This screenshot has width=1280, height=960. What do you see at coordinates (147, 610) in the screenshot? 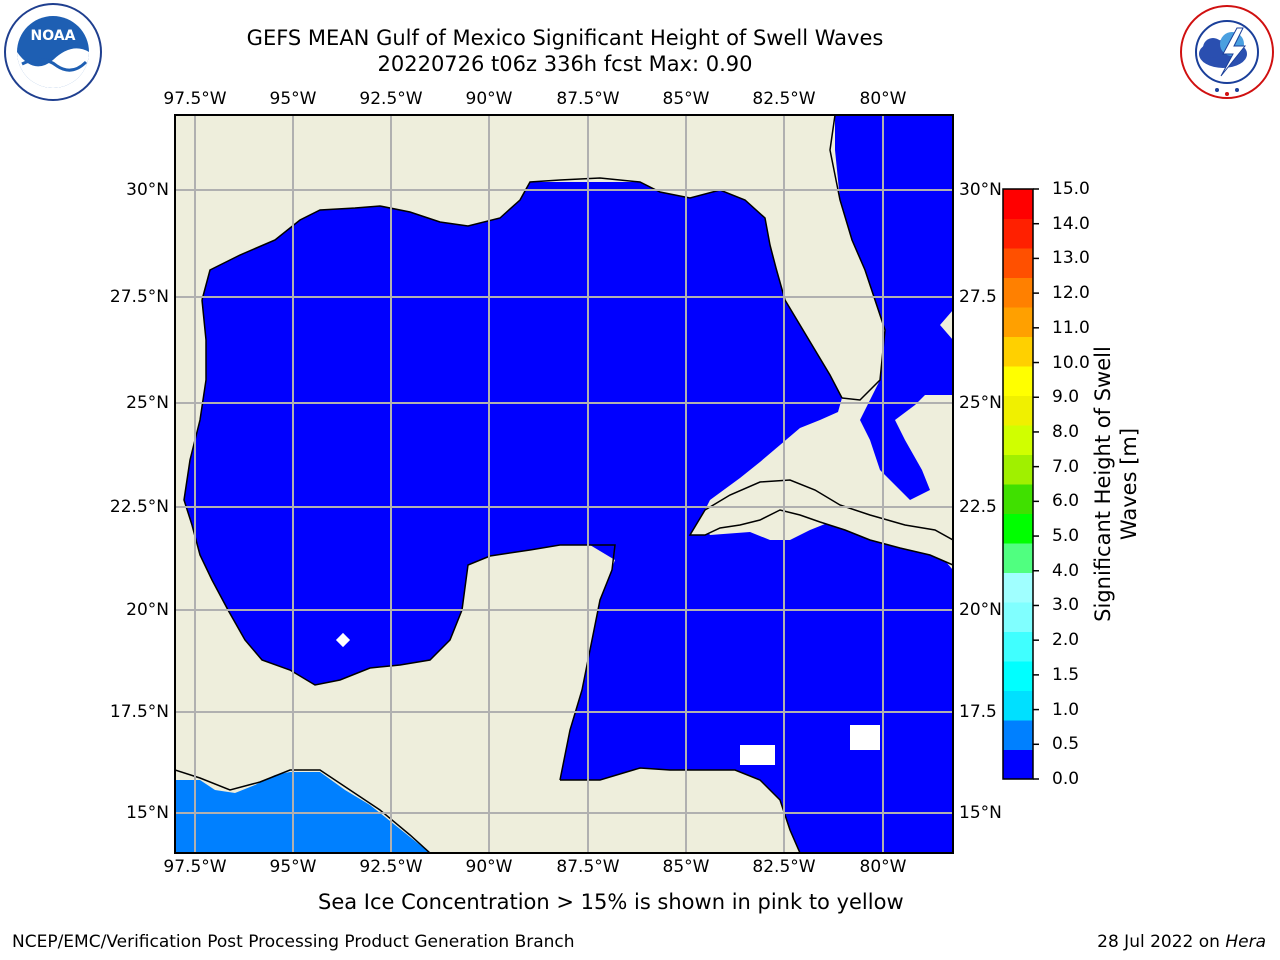
I see `lat-label-left: 20°N` at bounding box center [147, 610].